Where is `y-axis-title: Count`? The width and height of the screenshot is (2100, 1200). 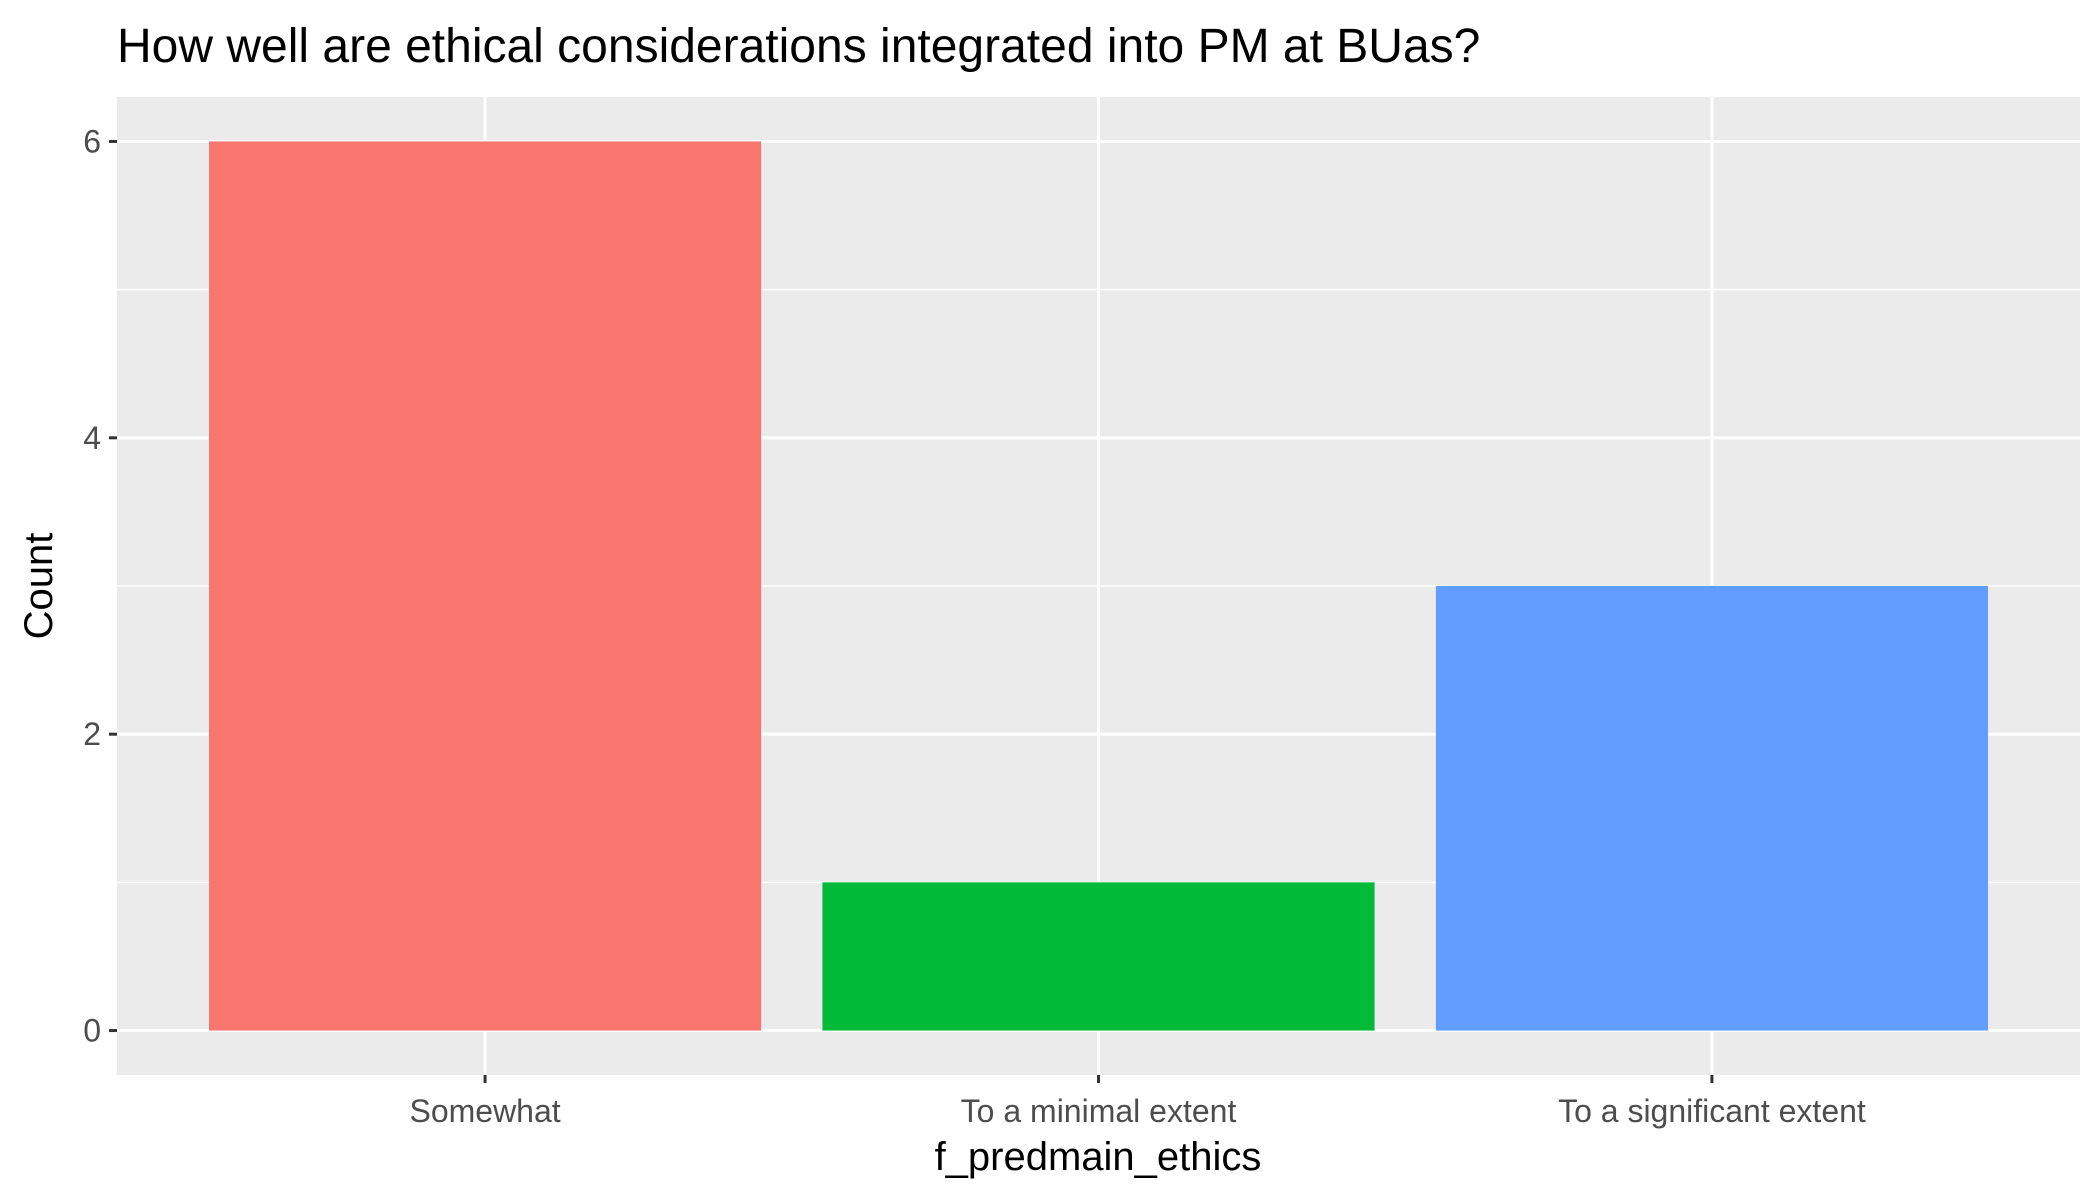
y-axis-title: Count is located at coordinates (39, 586).